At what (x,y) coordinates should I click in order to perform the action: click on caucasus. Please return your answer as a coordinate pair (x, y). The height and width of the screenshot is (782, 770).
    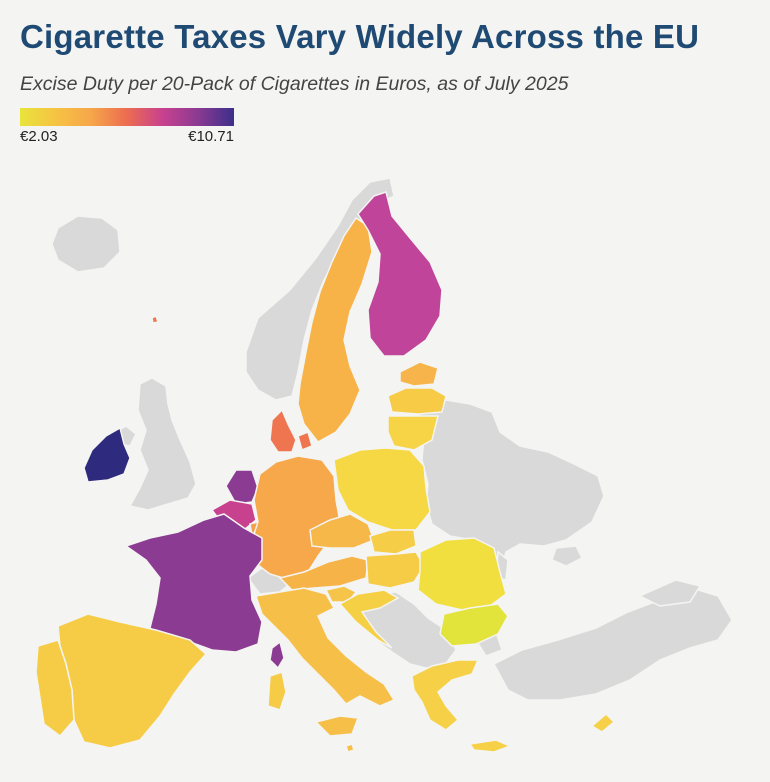
    Looking at the image, I should click on (670, 593).